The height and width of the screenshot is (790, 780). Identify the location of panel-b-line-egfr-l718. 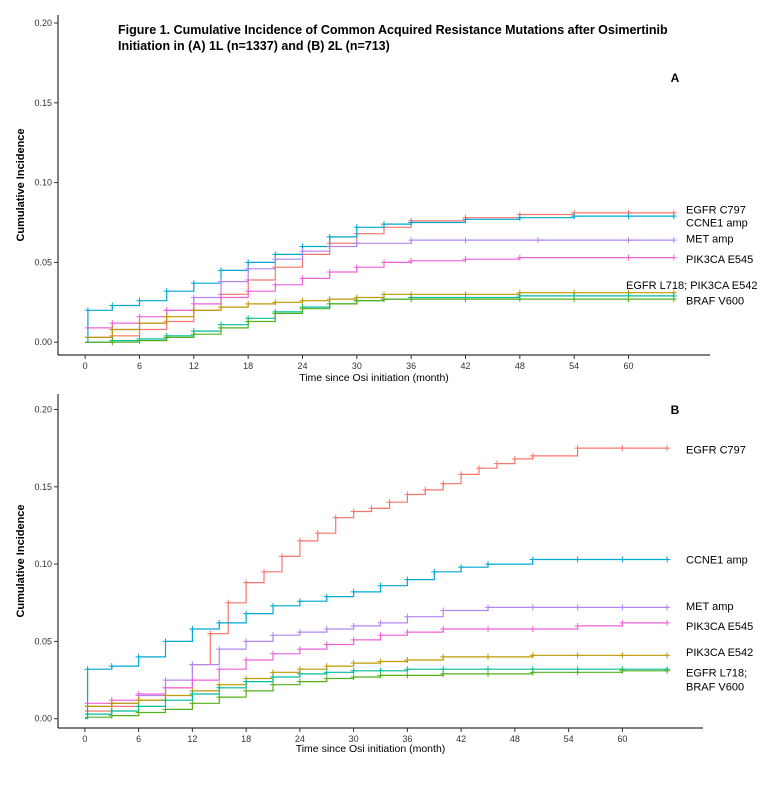
(376, 691).